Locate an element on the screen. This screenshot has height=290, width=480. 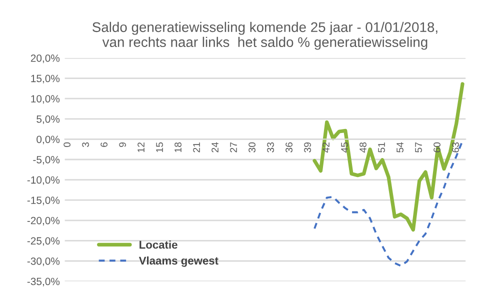
x-tick-label: 30 is located at coordinates (252, 147).